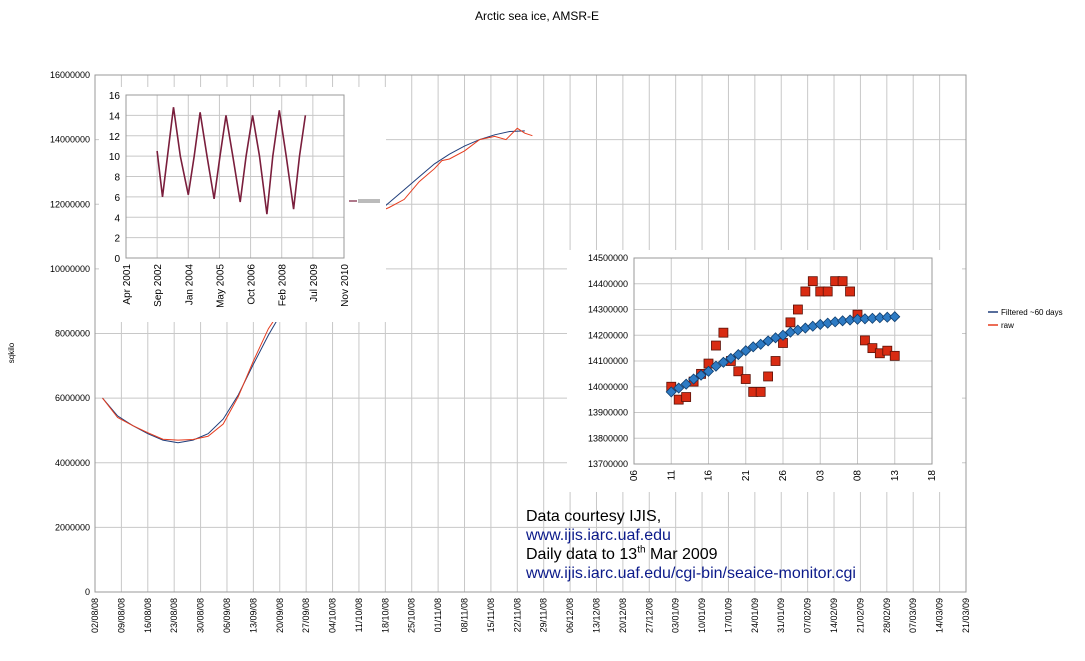 The width and height of the screenshot is (1085, 661). I want to click on x-tick-label: 07/03/09, so click(913, 615).